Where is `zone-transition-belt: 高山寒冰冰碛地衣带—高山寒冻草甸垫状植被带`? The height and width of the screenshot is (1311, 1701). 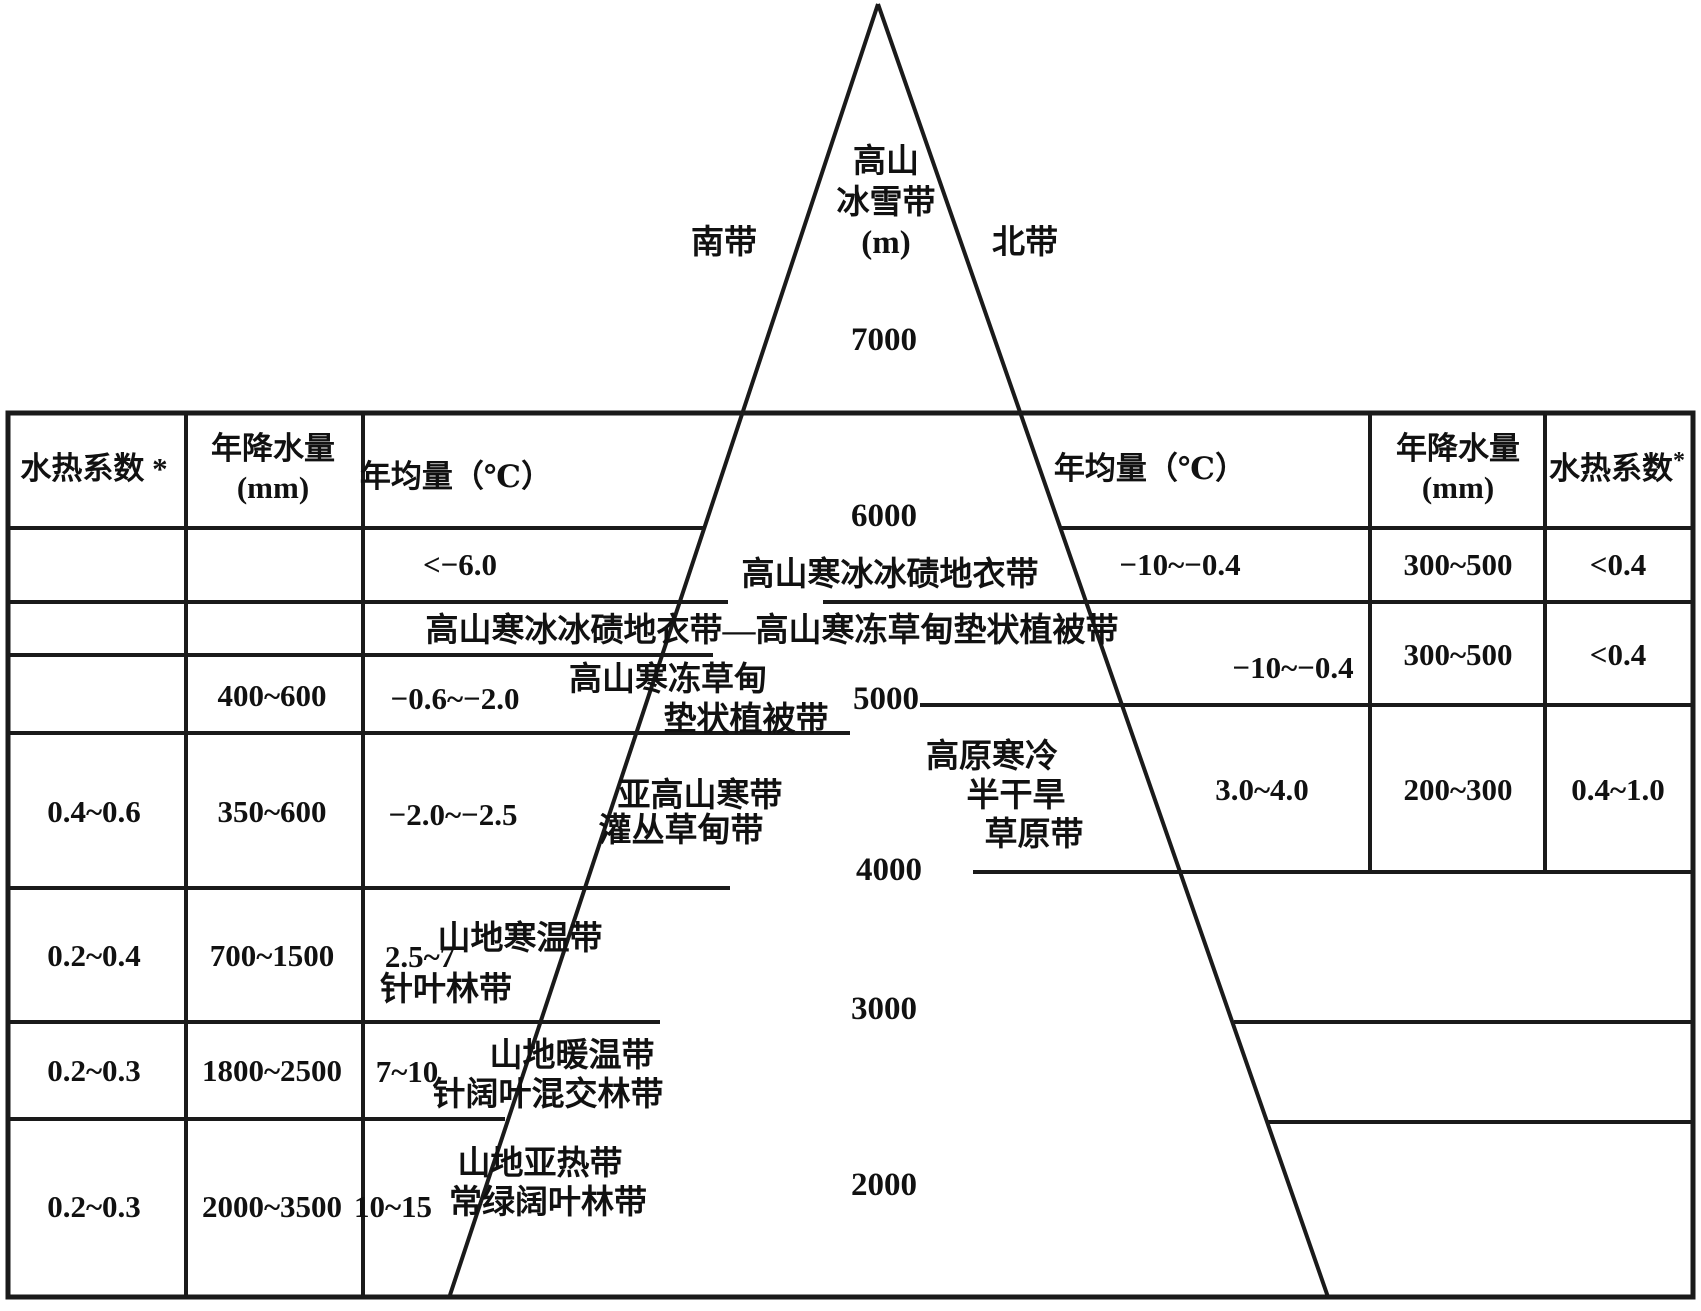
zone-transition-belt: 高山寒冰冰碛地衣带—高山寒冻草甸垫状植被带 is located at coordinates (772, 631).